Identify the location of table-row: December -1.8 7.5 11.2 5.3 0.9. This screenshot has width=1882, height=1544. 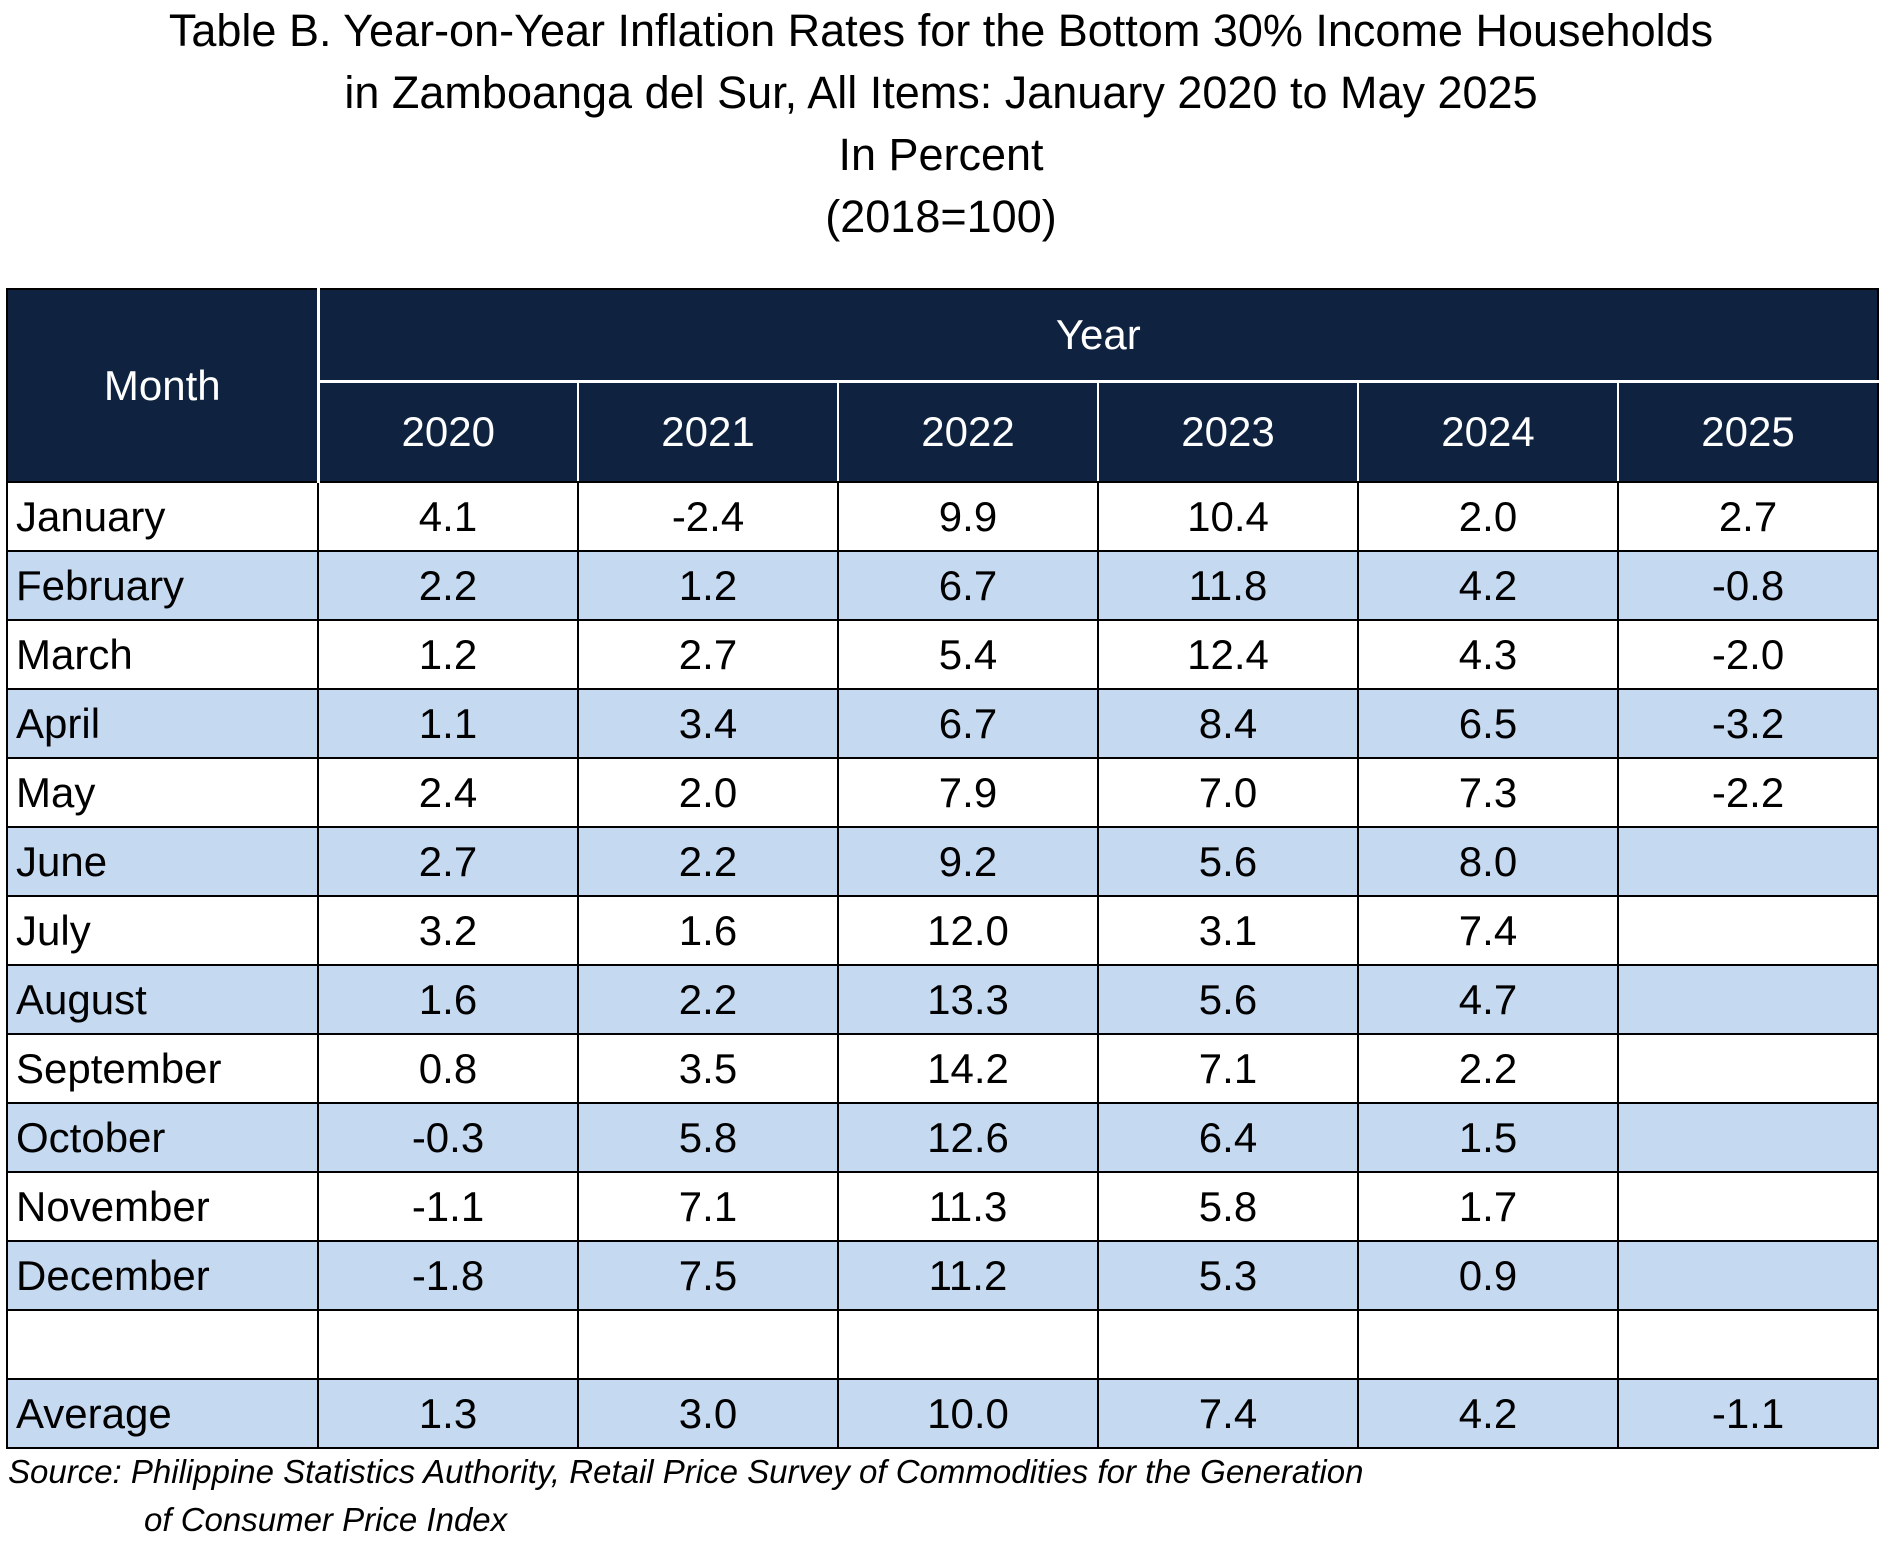
(943, 1275).